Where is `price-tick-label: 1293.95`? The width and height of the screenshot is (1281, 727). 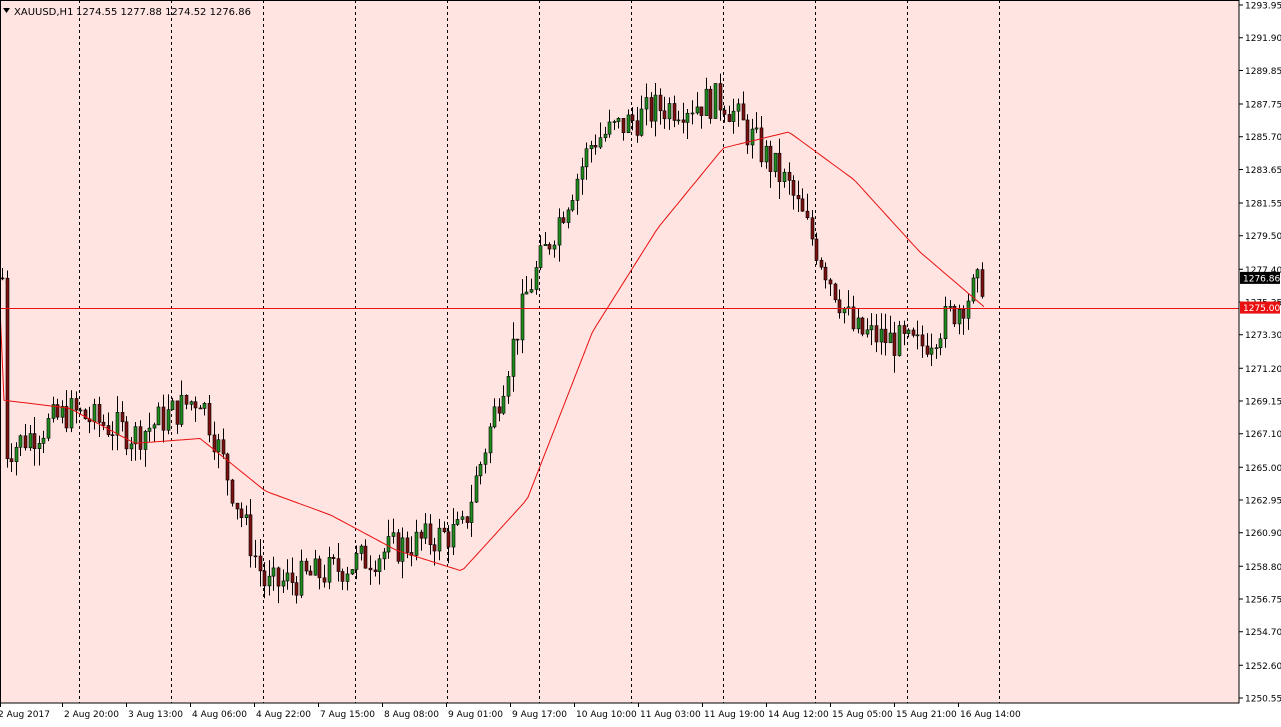 price-tick-label: 1293.95 is located at coordinates (1263, 7).